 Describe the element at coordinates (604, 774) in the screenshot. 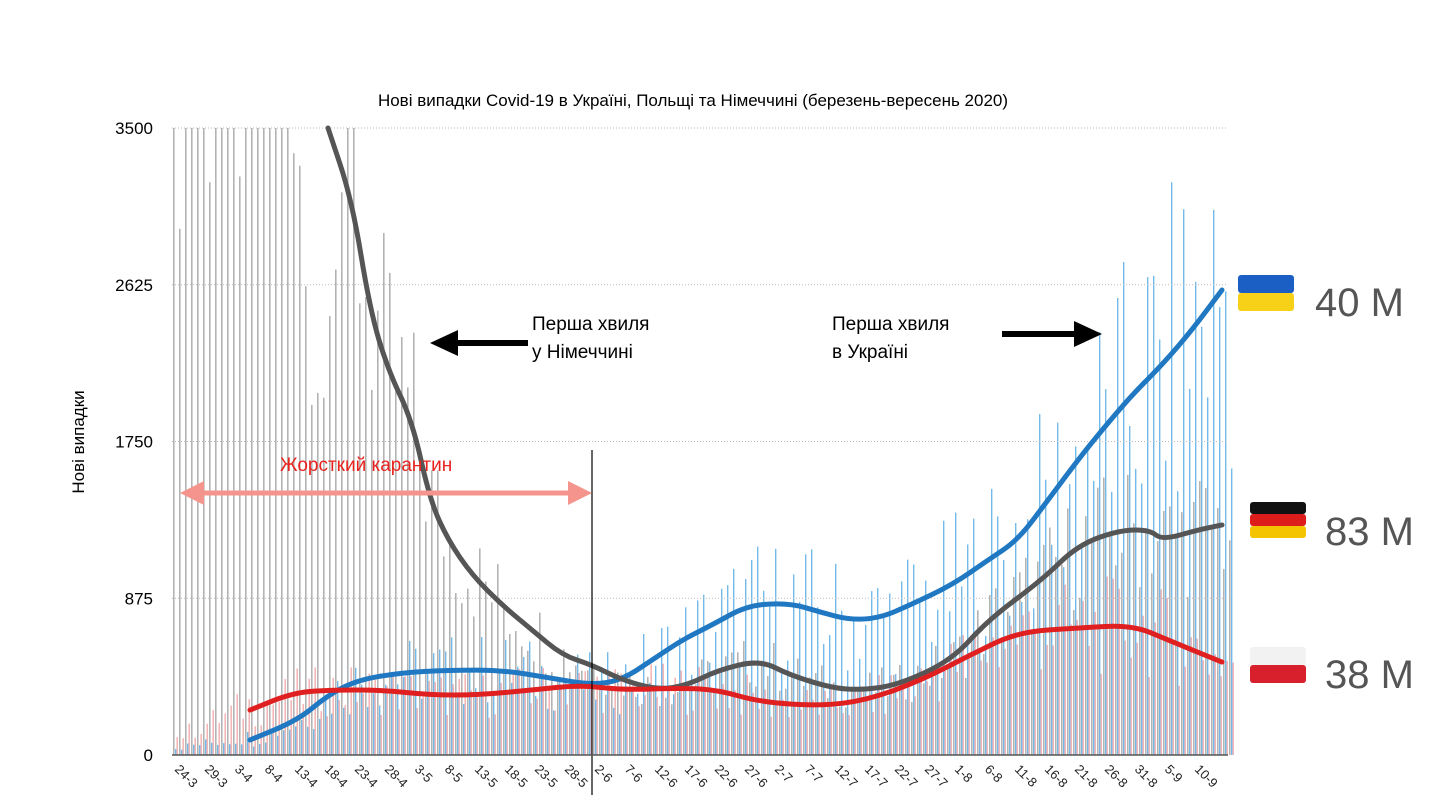

I see `x-tick-label: 2-6` at that location.